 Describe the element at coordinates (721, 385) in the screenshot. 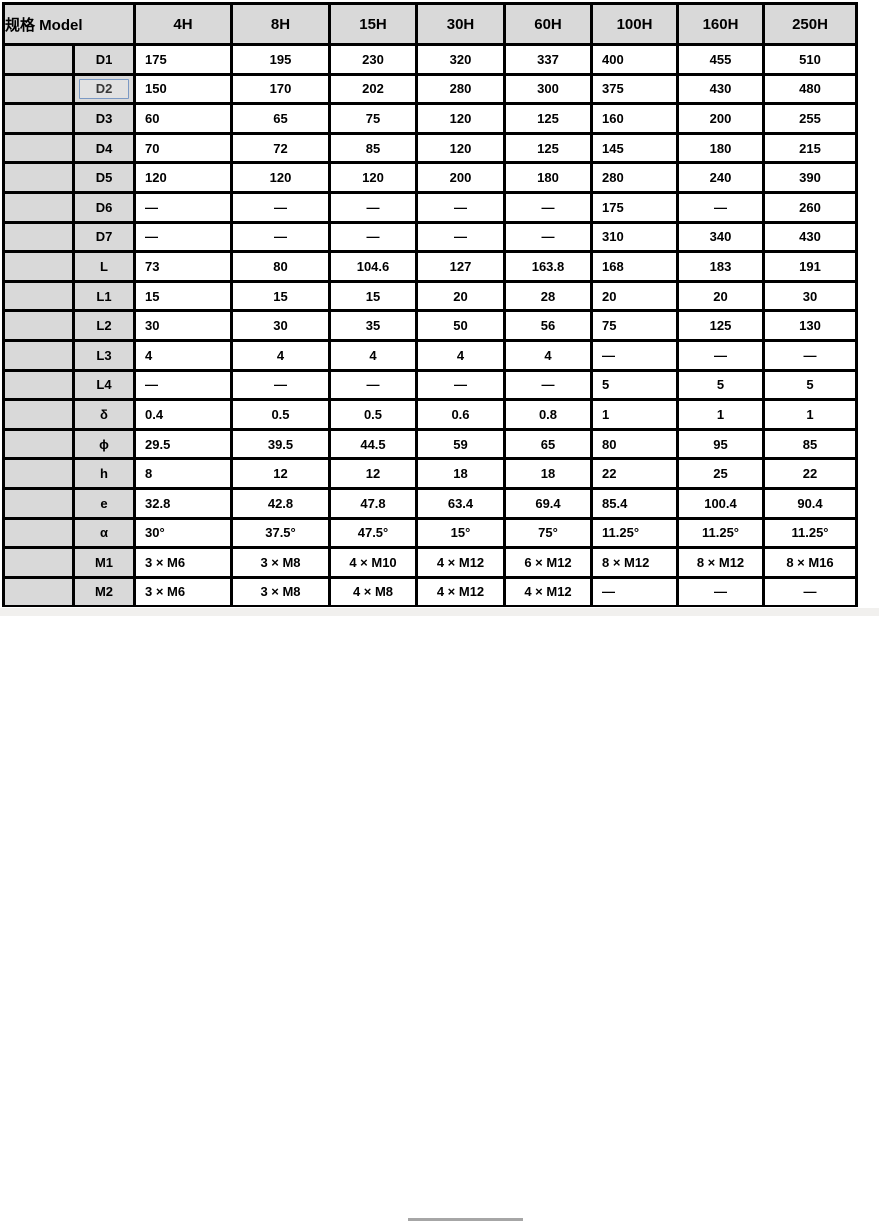

I see `cell-l4-160h: 5` at that location.